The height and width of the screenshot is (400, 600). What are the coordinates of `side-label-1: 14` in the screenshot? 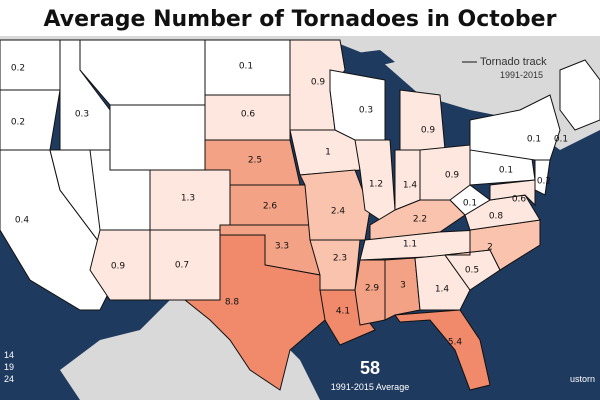 It's located at (9, 355).